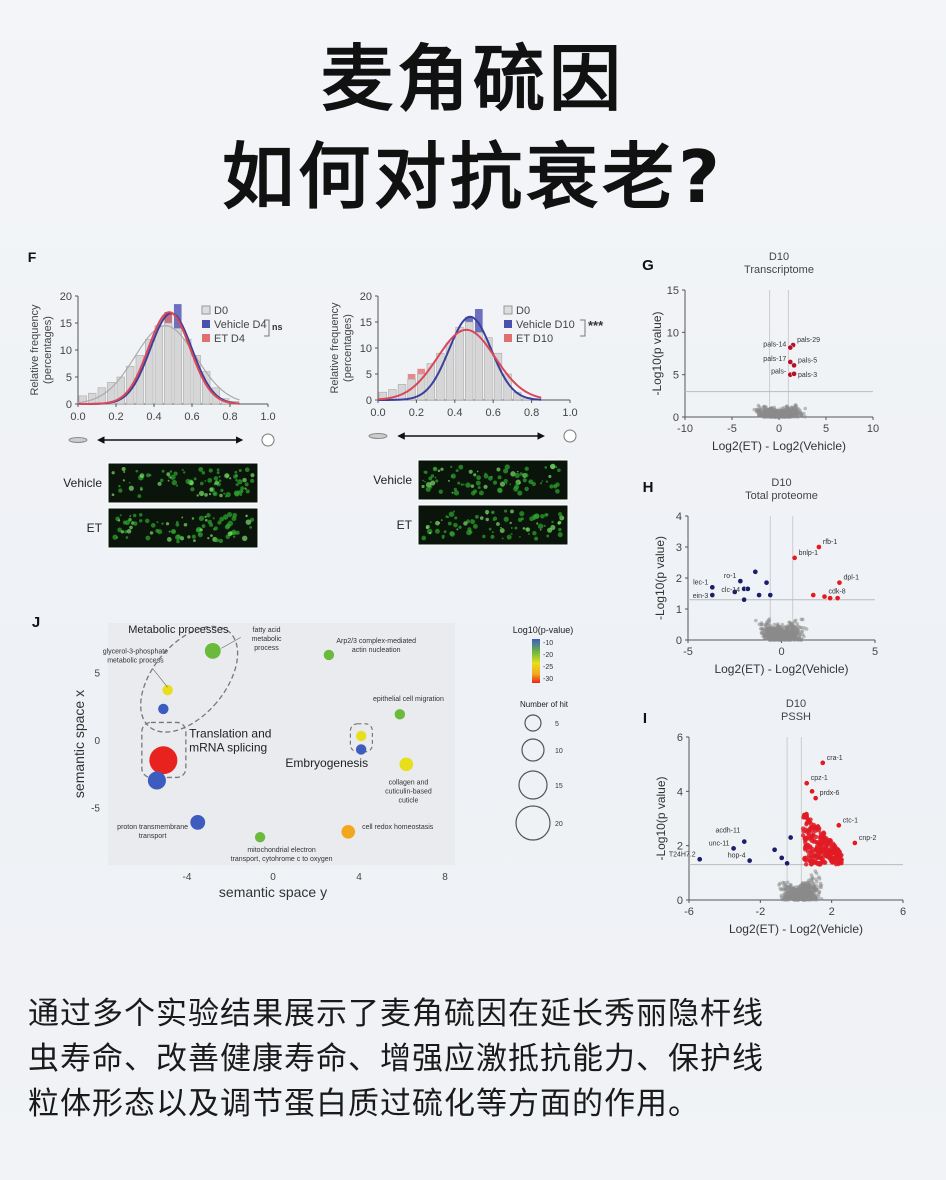  What do you see at coordinates (830, 793) in the screenshot?
I see `volcano-i-point-label: prdx-6` at bounding box center [830, 793].